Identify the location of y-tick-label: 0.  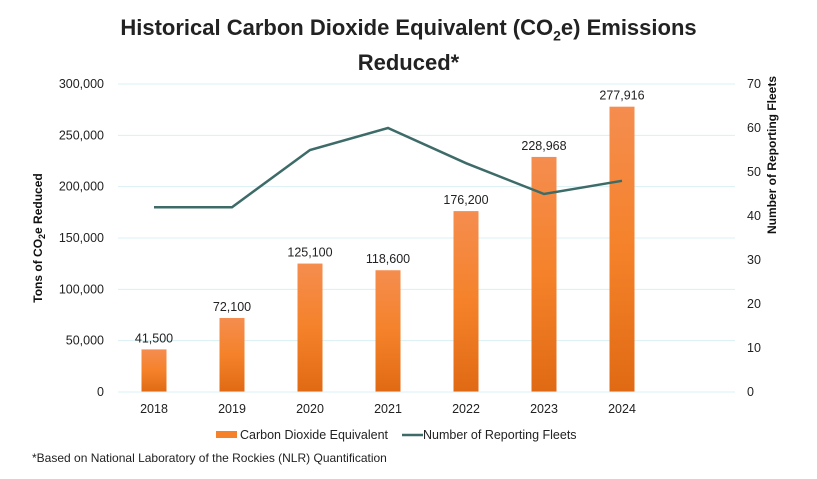
(100, 392).